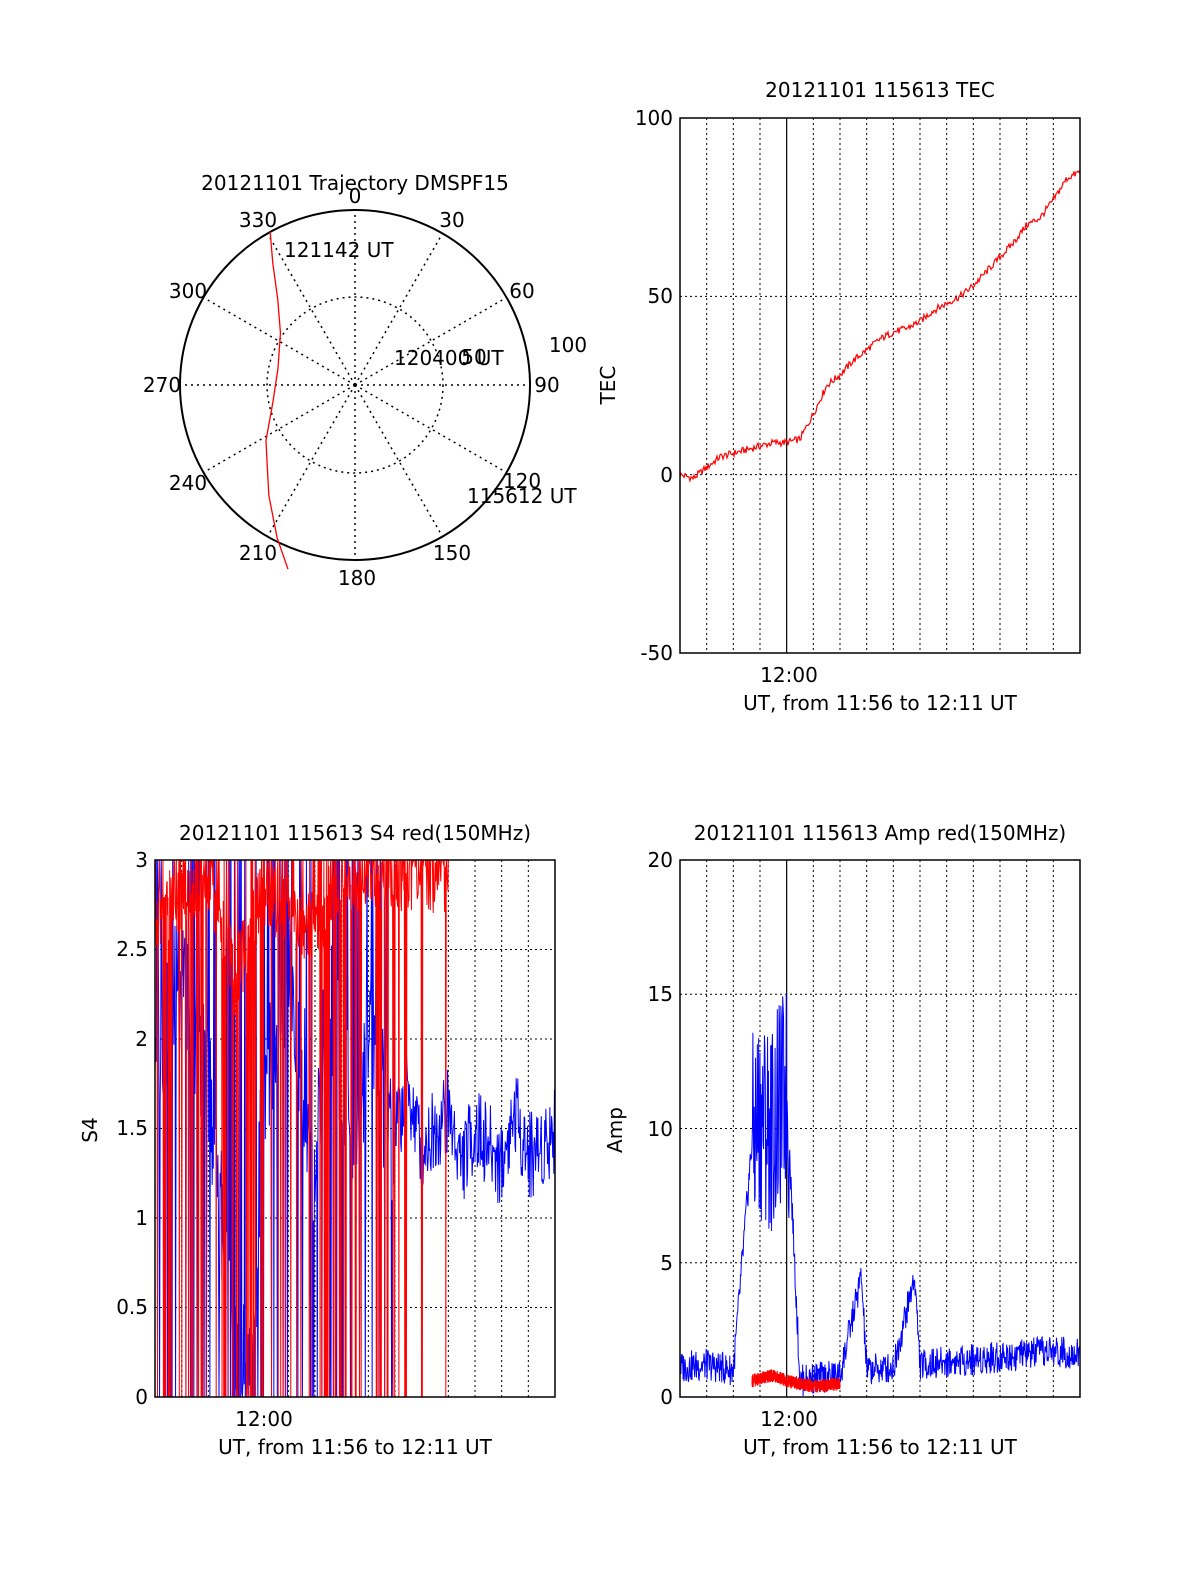  Describe the element at coordinates (355, 1128) in the screenshot. I see `s4-plot-frame` at that location.